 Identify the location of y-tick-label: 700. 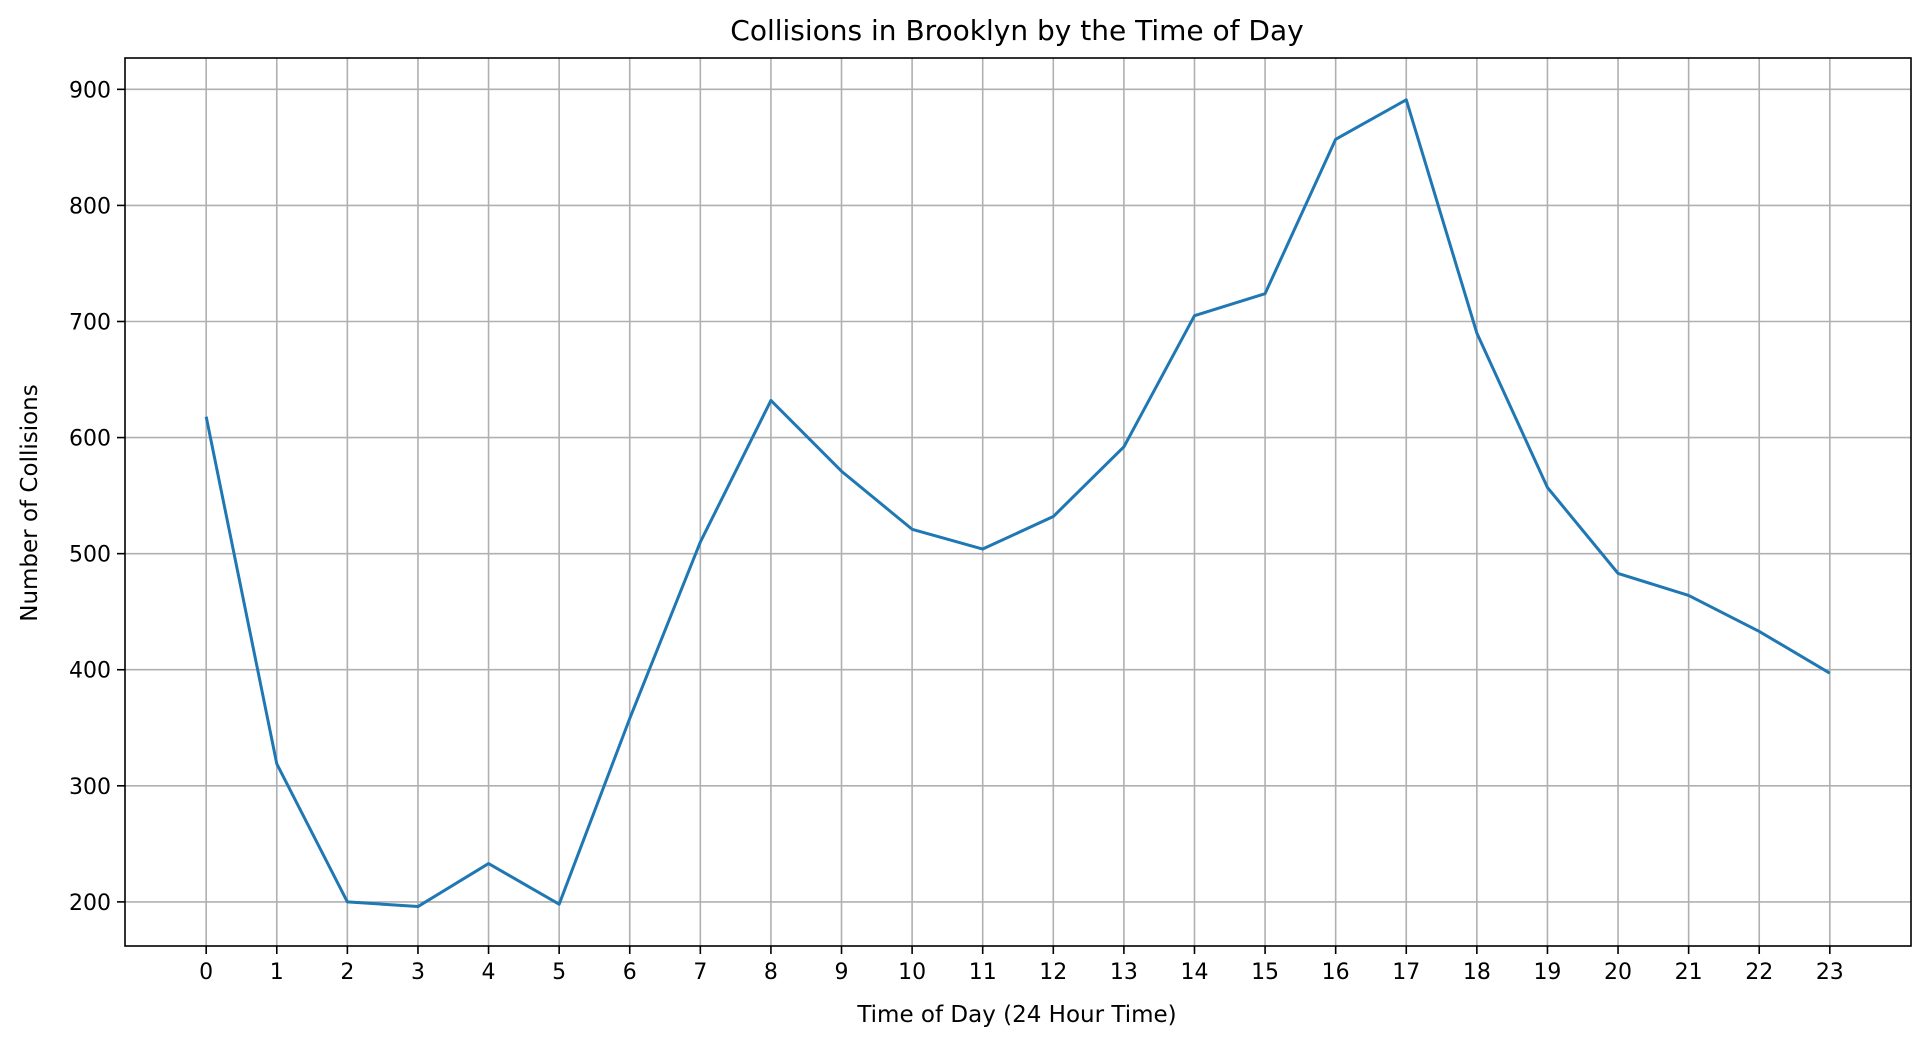
(90, 322).